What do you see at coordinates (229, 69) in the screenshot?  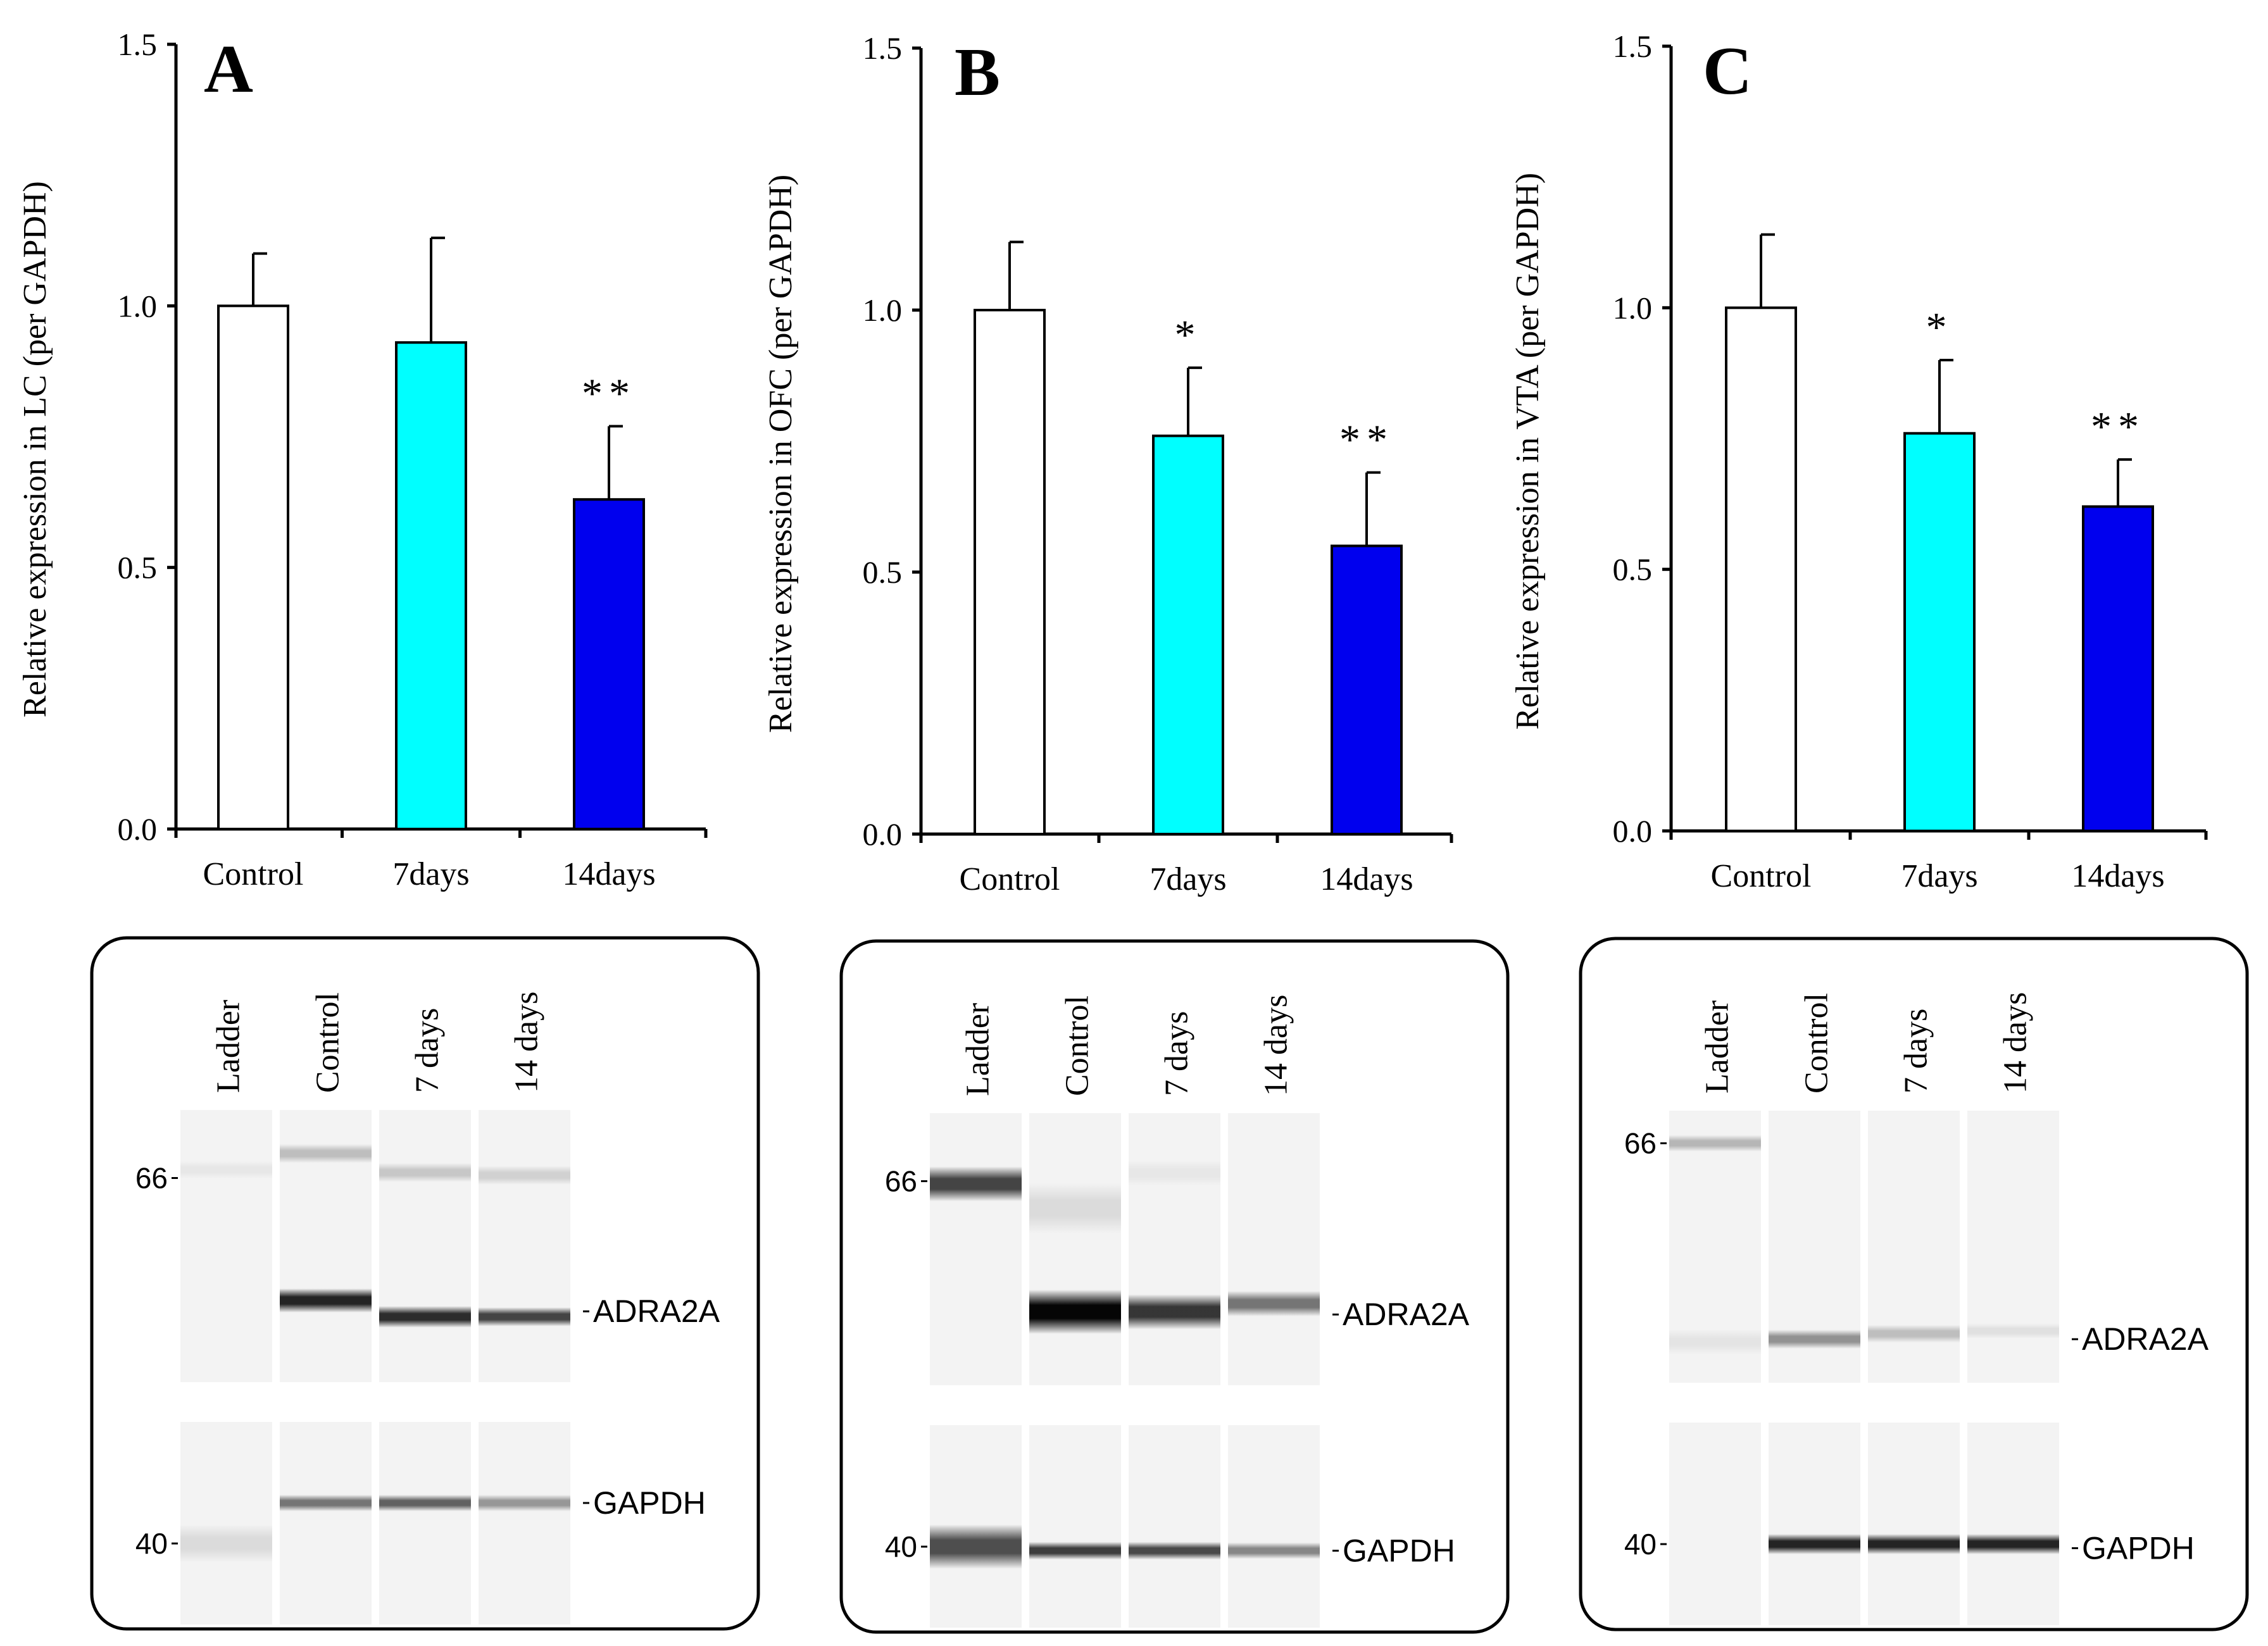 I see `panel-letter: A` at bounding box center [229, 69].